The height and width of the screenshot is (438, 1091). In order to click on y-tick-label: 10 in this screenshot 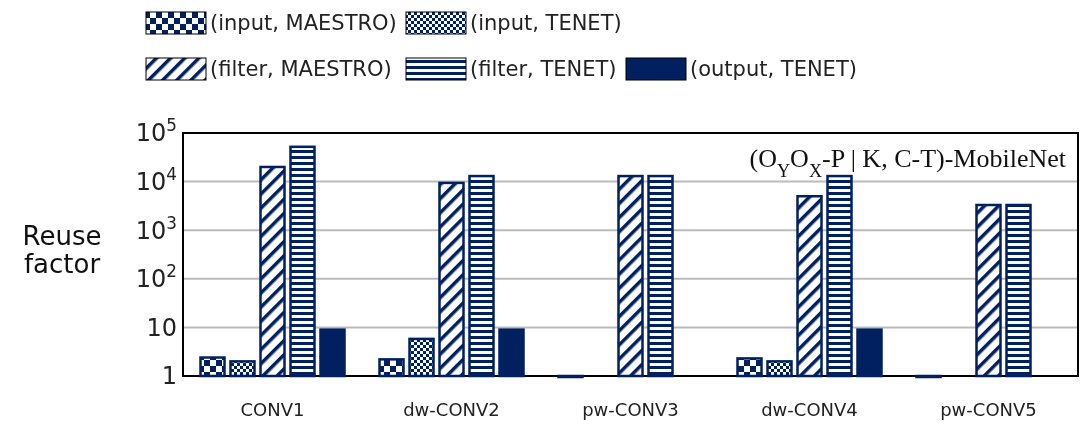, I will do `click(161, 327)`.